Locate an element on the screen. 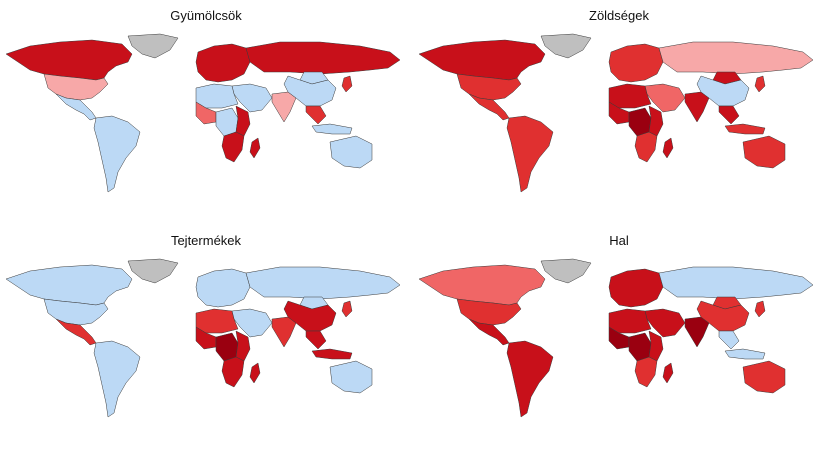 The height and width of the screenshot is (450, 825). panel-title: Zöldségek is located at coordinates (619, 15).